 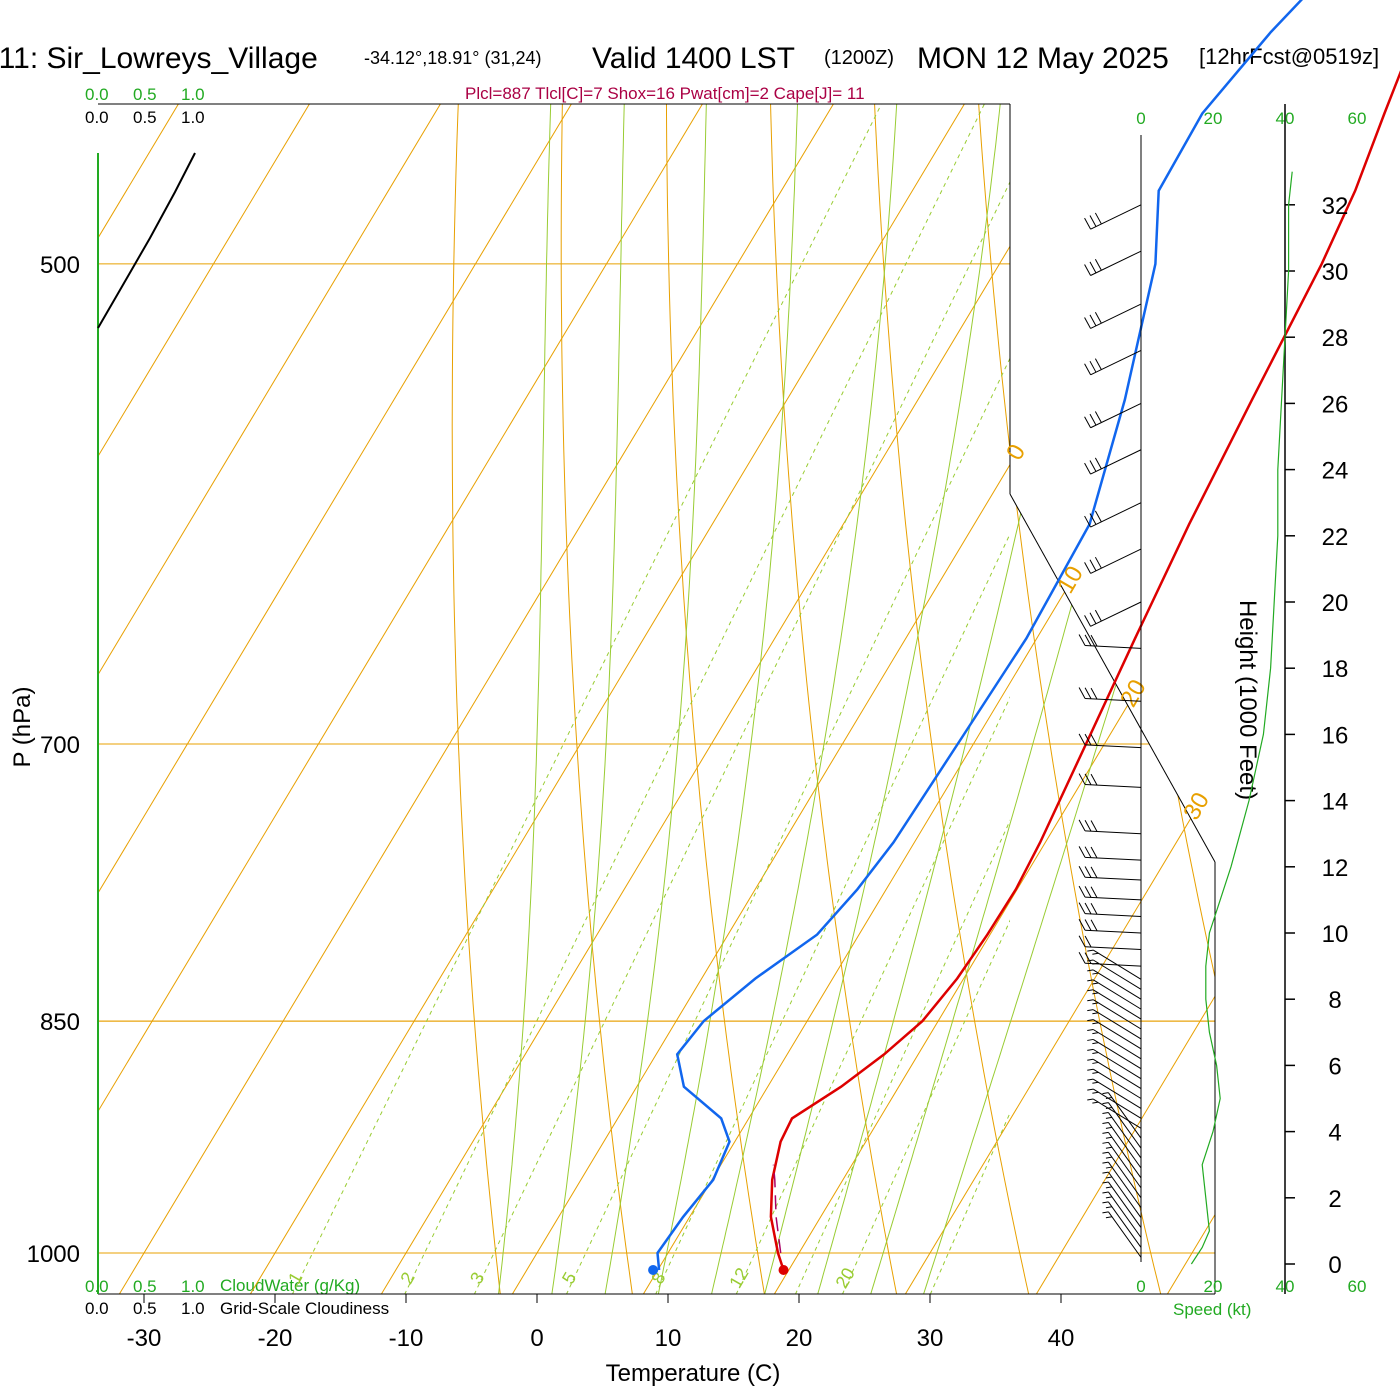 What do you see at coordinates (600, 1323) in the screenshot?
I see `x-axis: -30 -20 -10 0 10 20 30 40` at bounding box center [600, 1323].